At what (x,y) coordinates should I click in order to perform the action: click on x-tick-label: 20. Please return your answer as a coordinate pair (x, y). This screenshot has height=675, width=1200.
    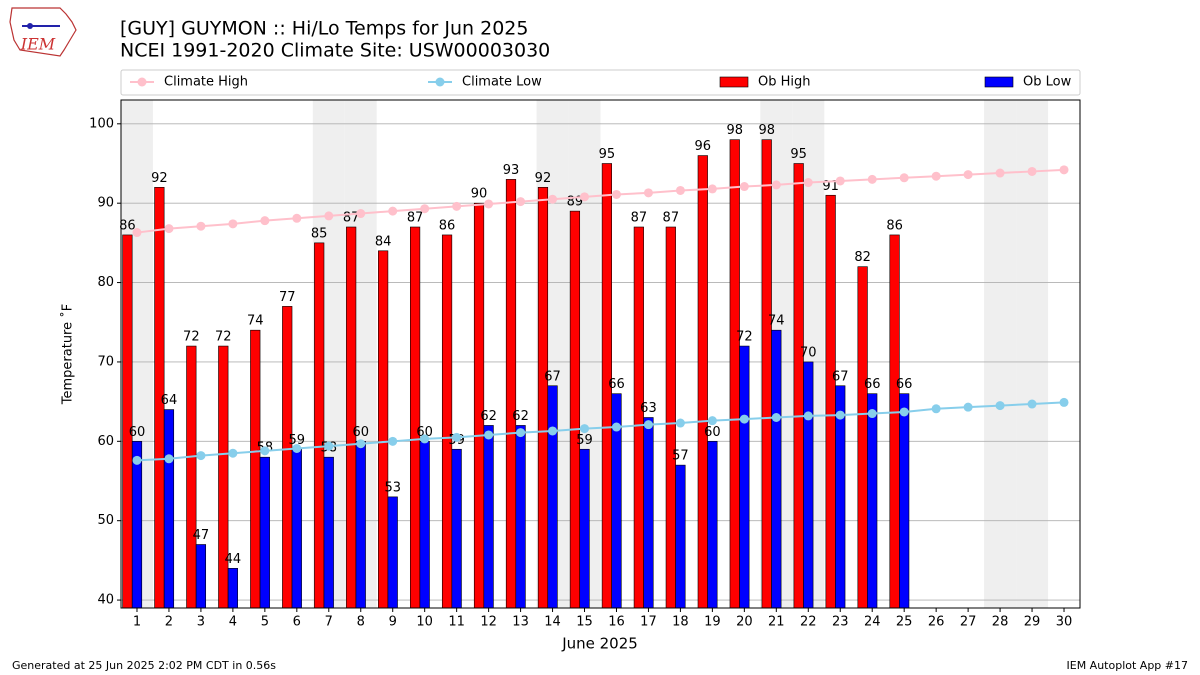
    Looking at the image, I should click on (744, 622).